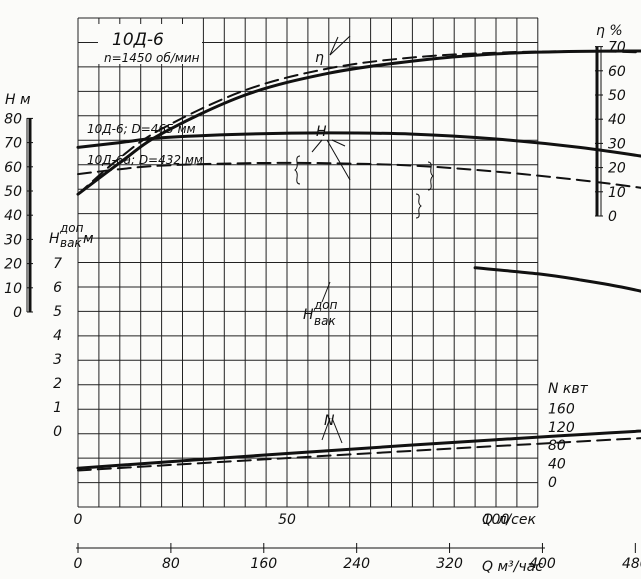 This screenshot has height=579, width=641. Describe the element at coordinates (308, 315) in the screenshot. I see `label-hvak-main: H` at that location.